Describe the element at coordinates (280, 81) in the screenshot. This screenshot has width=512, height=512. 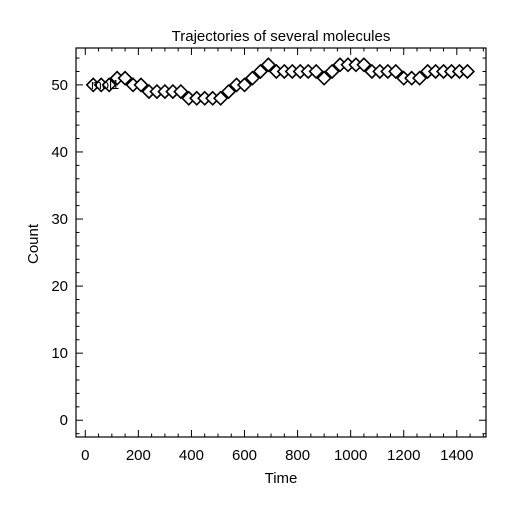
I see `data-points` at that location.